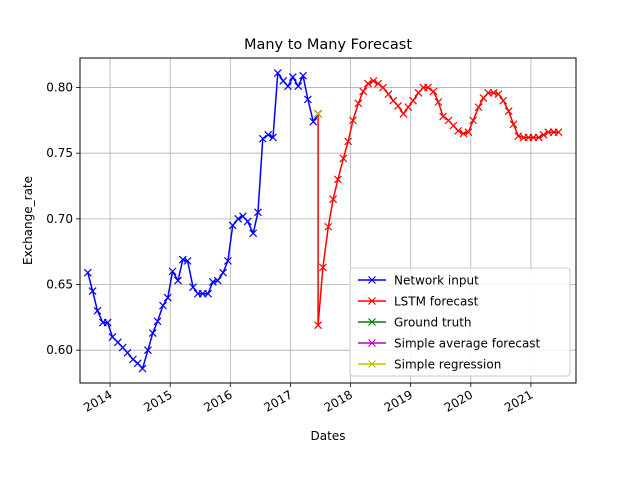 The image size is (640, 480). What do you see at coordinates (415, 323) in the screenshot?
I see `legend-item-ground-truth: Ground truth` at bounding box center [415, 323].